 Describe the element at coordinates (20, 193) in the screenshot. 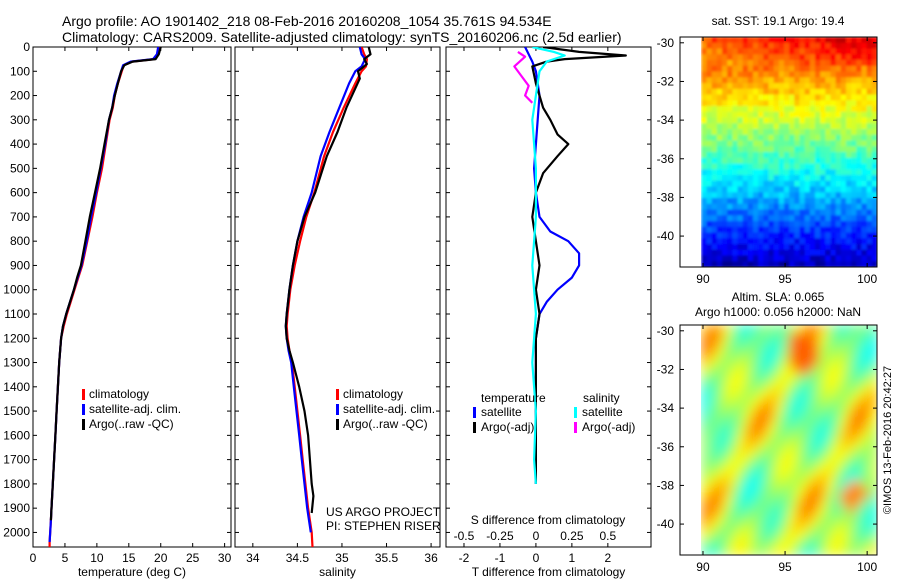

I see `ytick-label: 600` at that location.